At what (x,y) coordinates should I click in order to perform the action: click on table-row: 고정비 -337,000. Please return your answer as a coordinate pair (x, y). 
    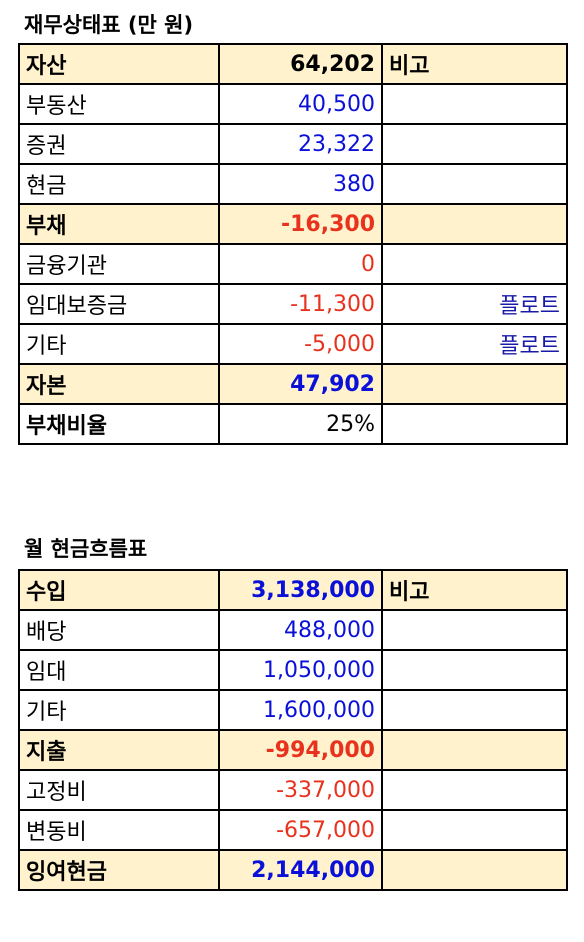
    Looking at the image, I should click on (293, 790).